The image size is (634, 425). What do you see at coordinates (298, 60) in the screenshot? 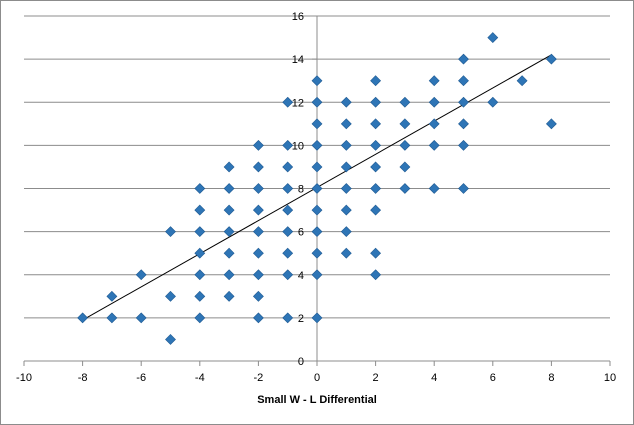
I see `y-tick-label: 14` at bounding box center [298, 60].